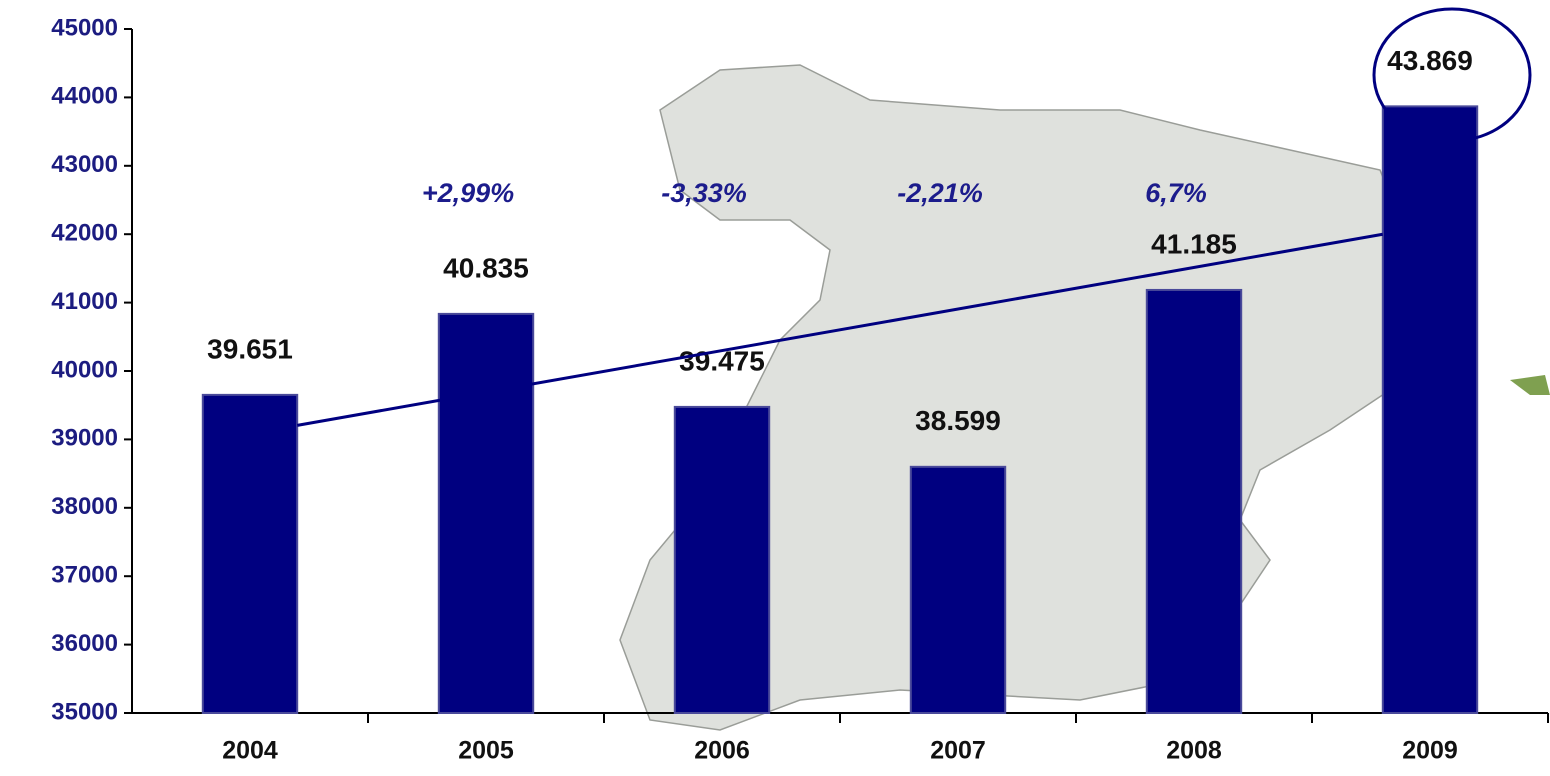 The width and height of the screenshot is (1550, 776). I want to click on y-tick-label: 36000, so click(84, 643).